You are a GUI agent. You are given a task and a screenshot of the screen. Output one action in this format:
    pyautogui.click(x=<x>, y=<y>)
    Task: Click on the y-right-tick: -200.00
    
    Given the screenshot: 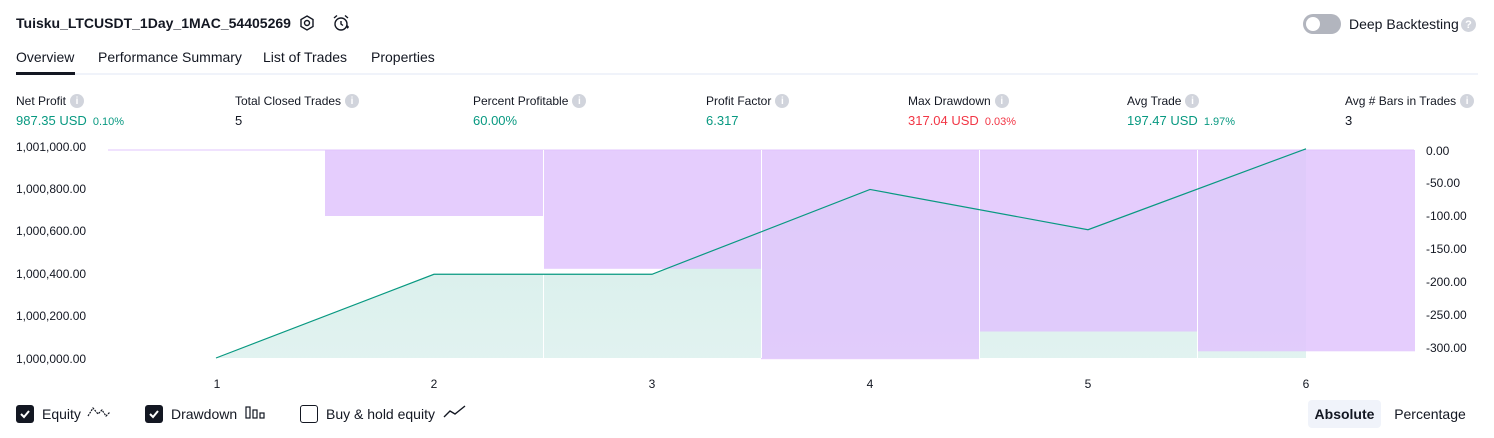 What is the action you would take?
    pyautogui.click(x=1446, y=282)
    